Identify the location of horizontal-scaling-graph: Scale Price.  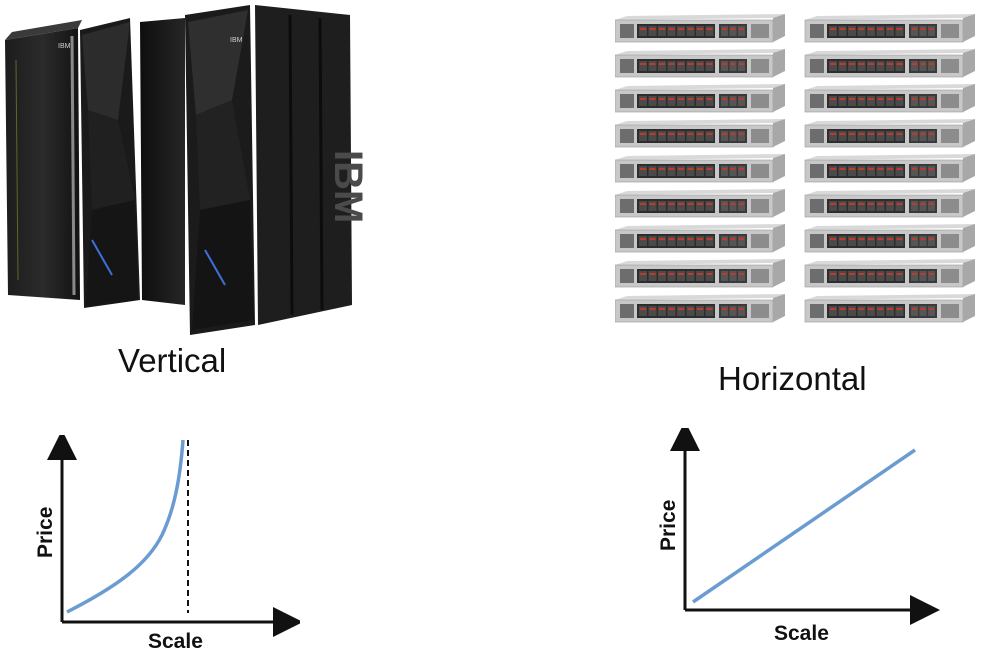
(798, 536).